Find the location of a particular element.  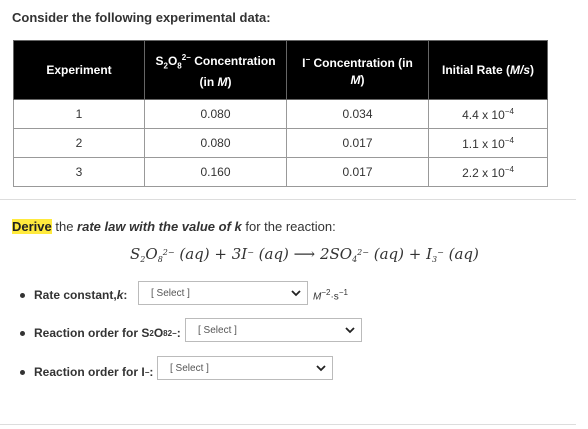

cell-experiment: 3 is located at coordinates (79, 172).